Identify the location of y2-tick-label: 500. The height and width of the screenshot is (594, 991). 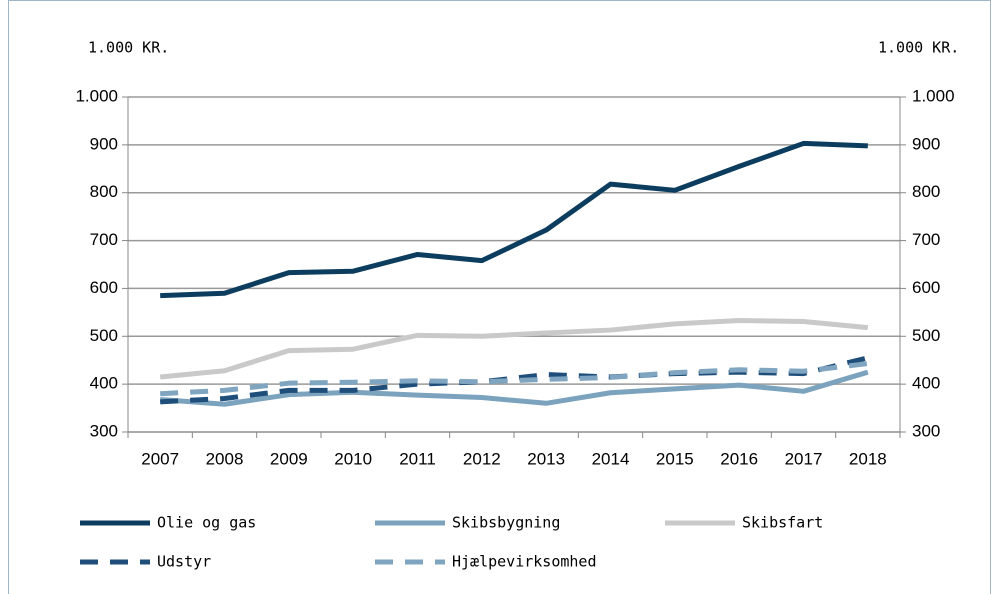
(926, 335).